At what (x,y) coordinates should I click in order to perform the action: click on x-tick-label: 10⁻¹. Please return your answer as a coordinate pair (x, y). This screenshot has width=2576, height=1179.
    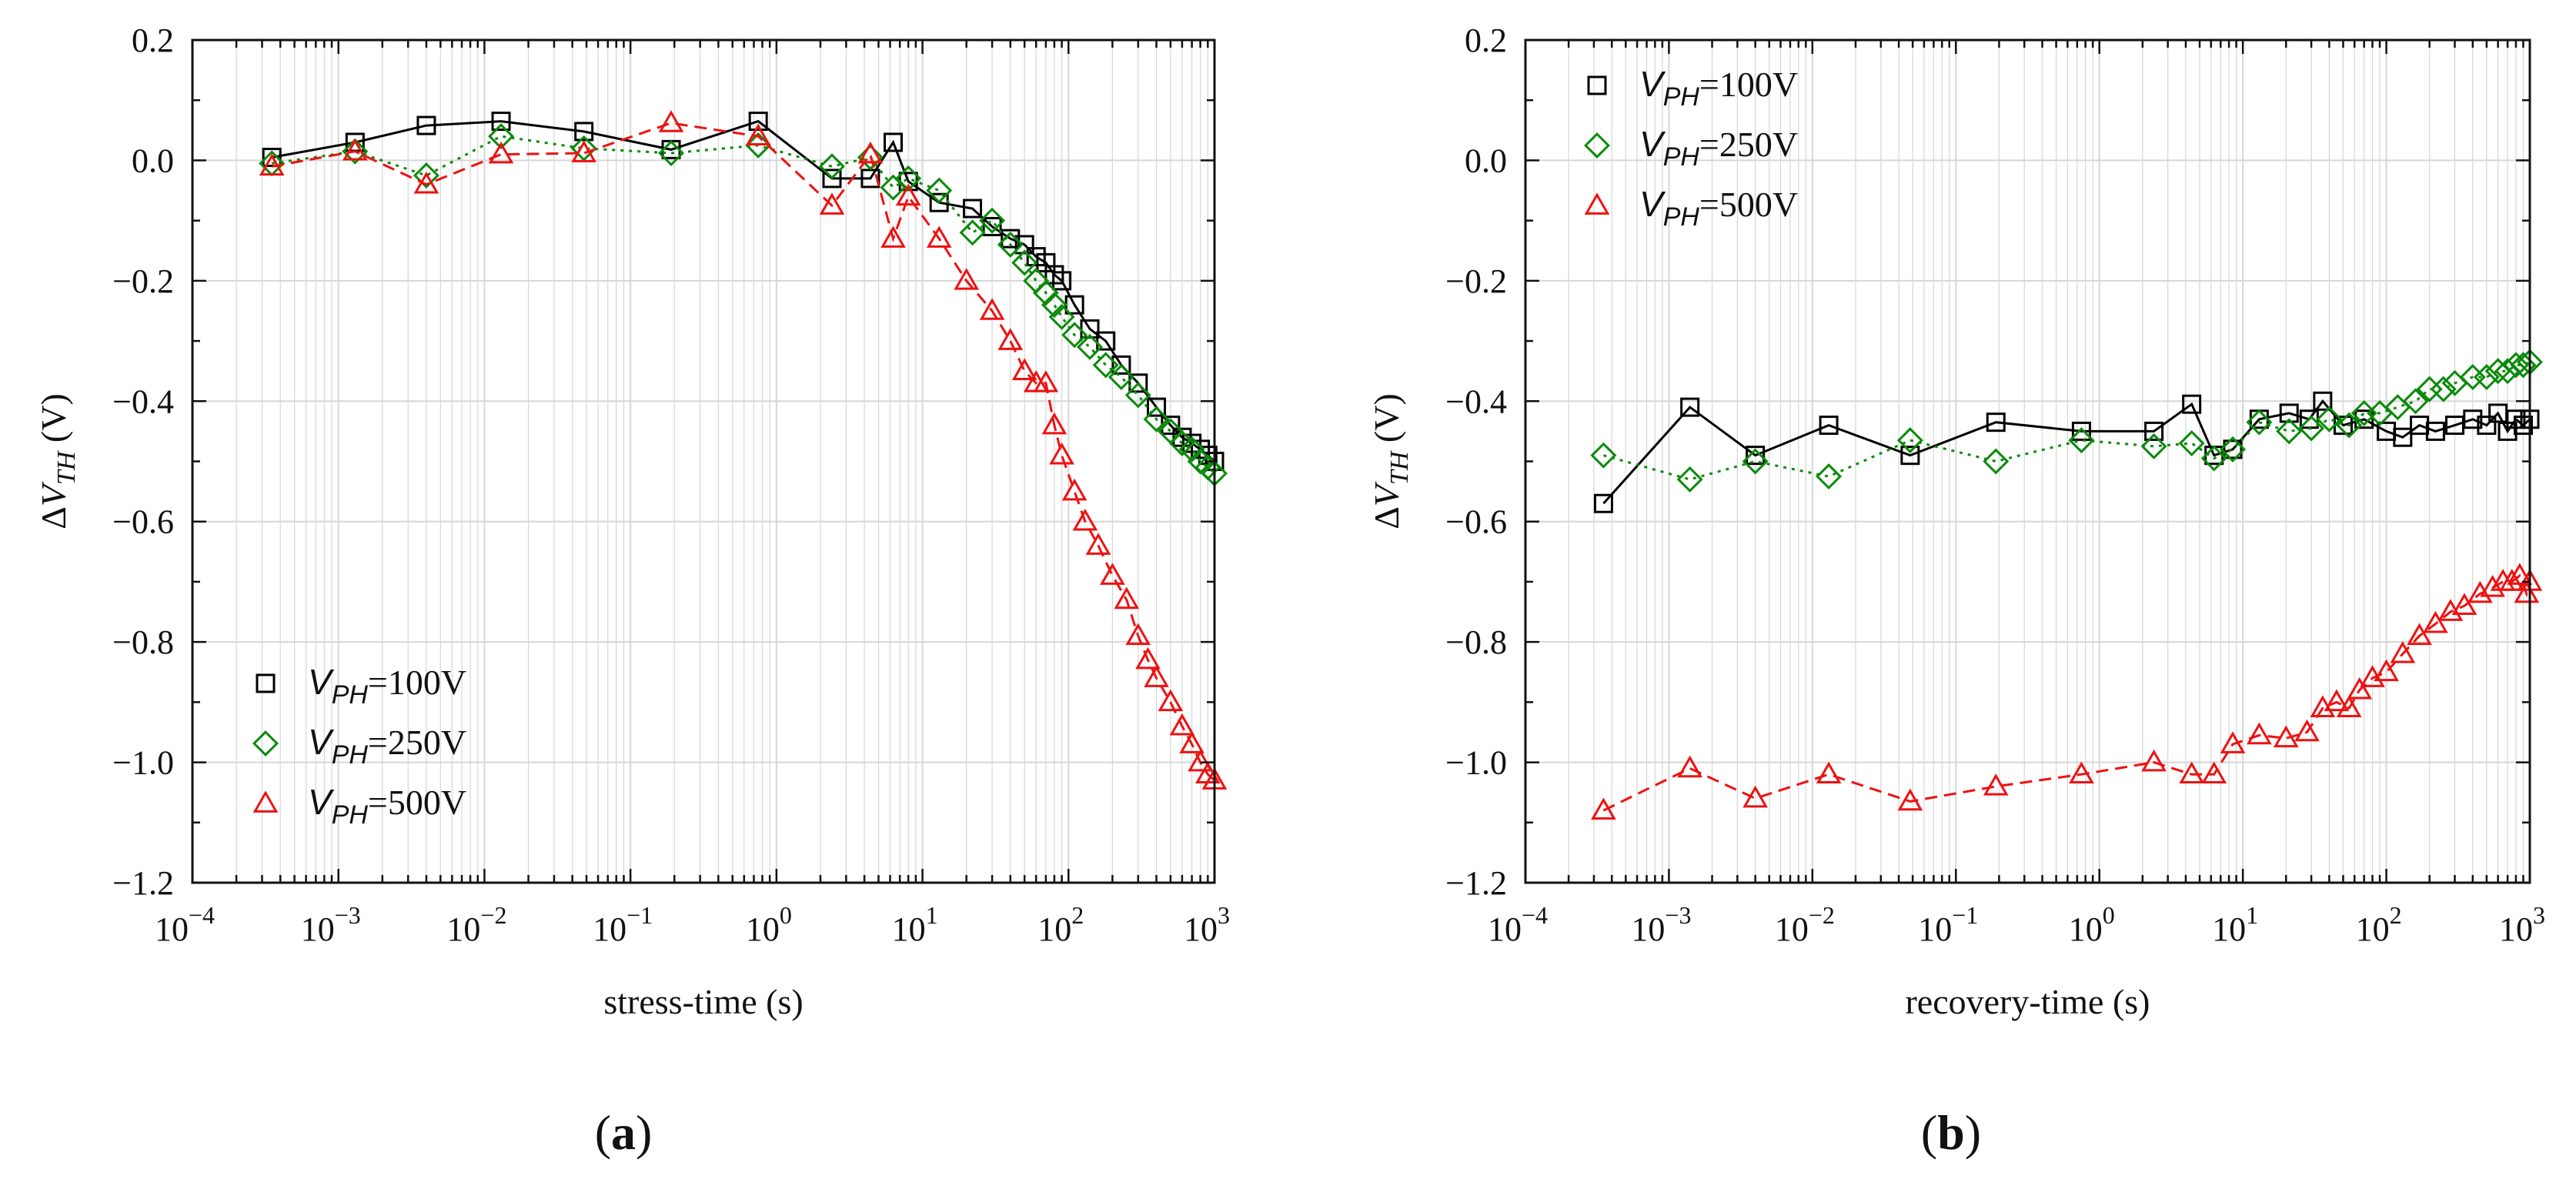
    Looking at the image, I should click on (623, 925).